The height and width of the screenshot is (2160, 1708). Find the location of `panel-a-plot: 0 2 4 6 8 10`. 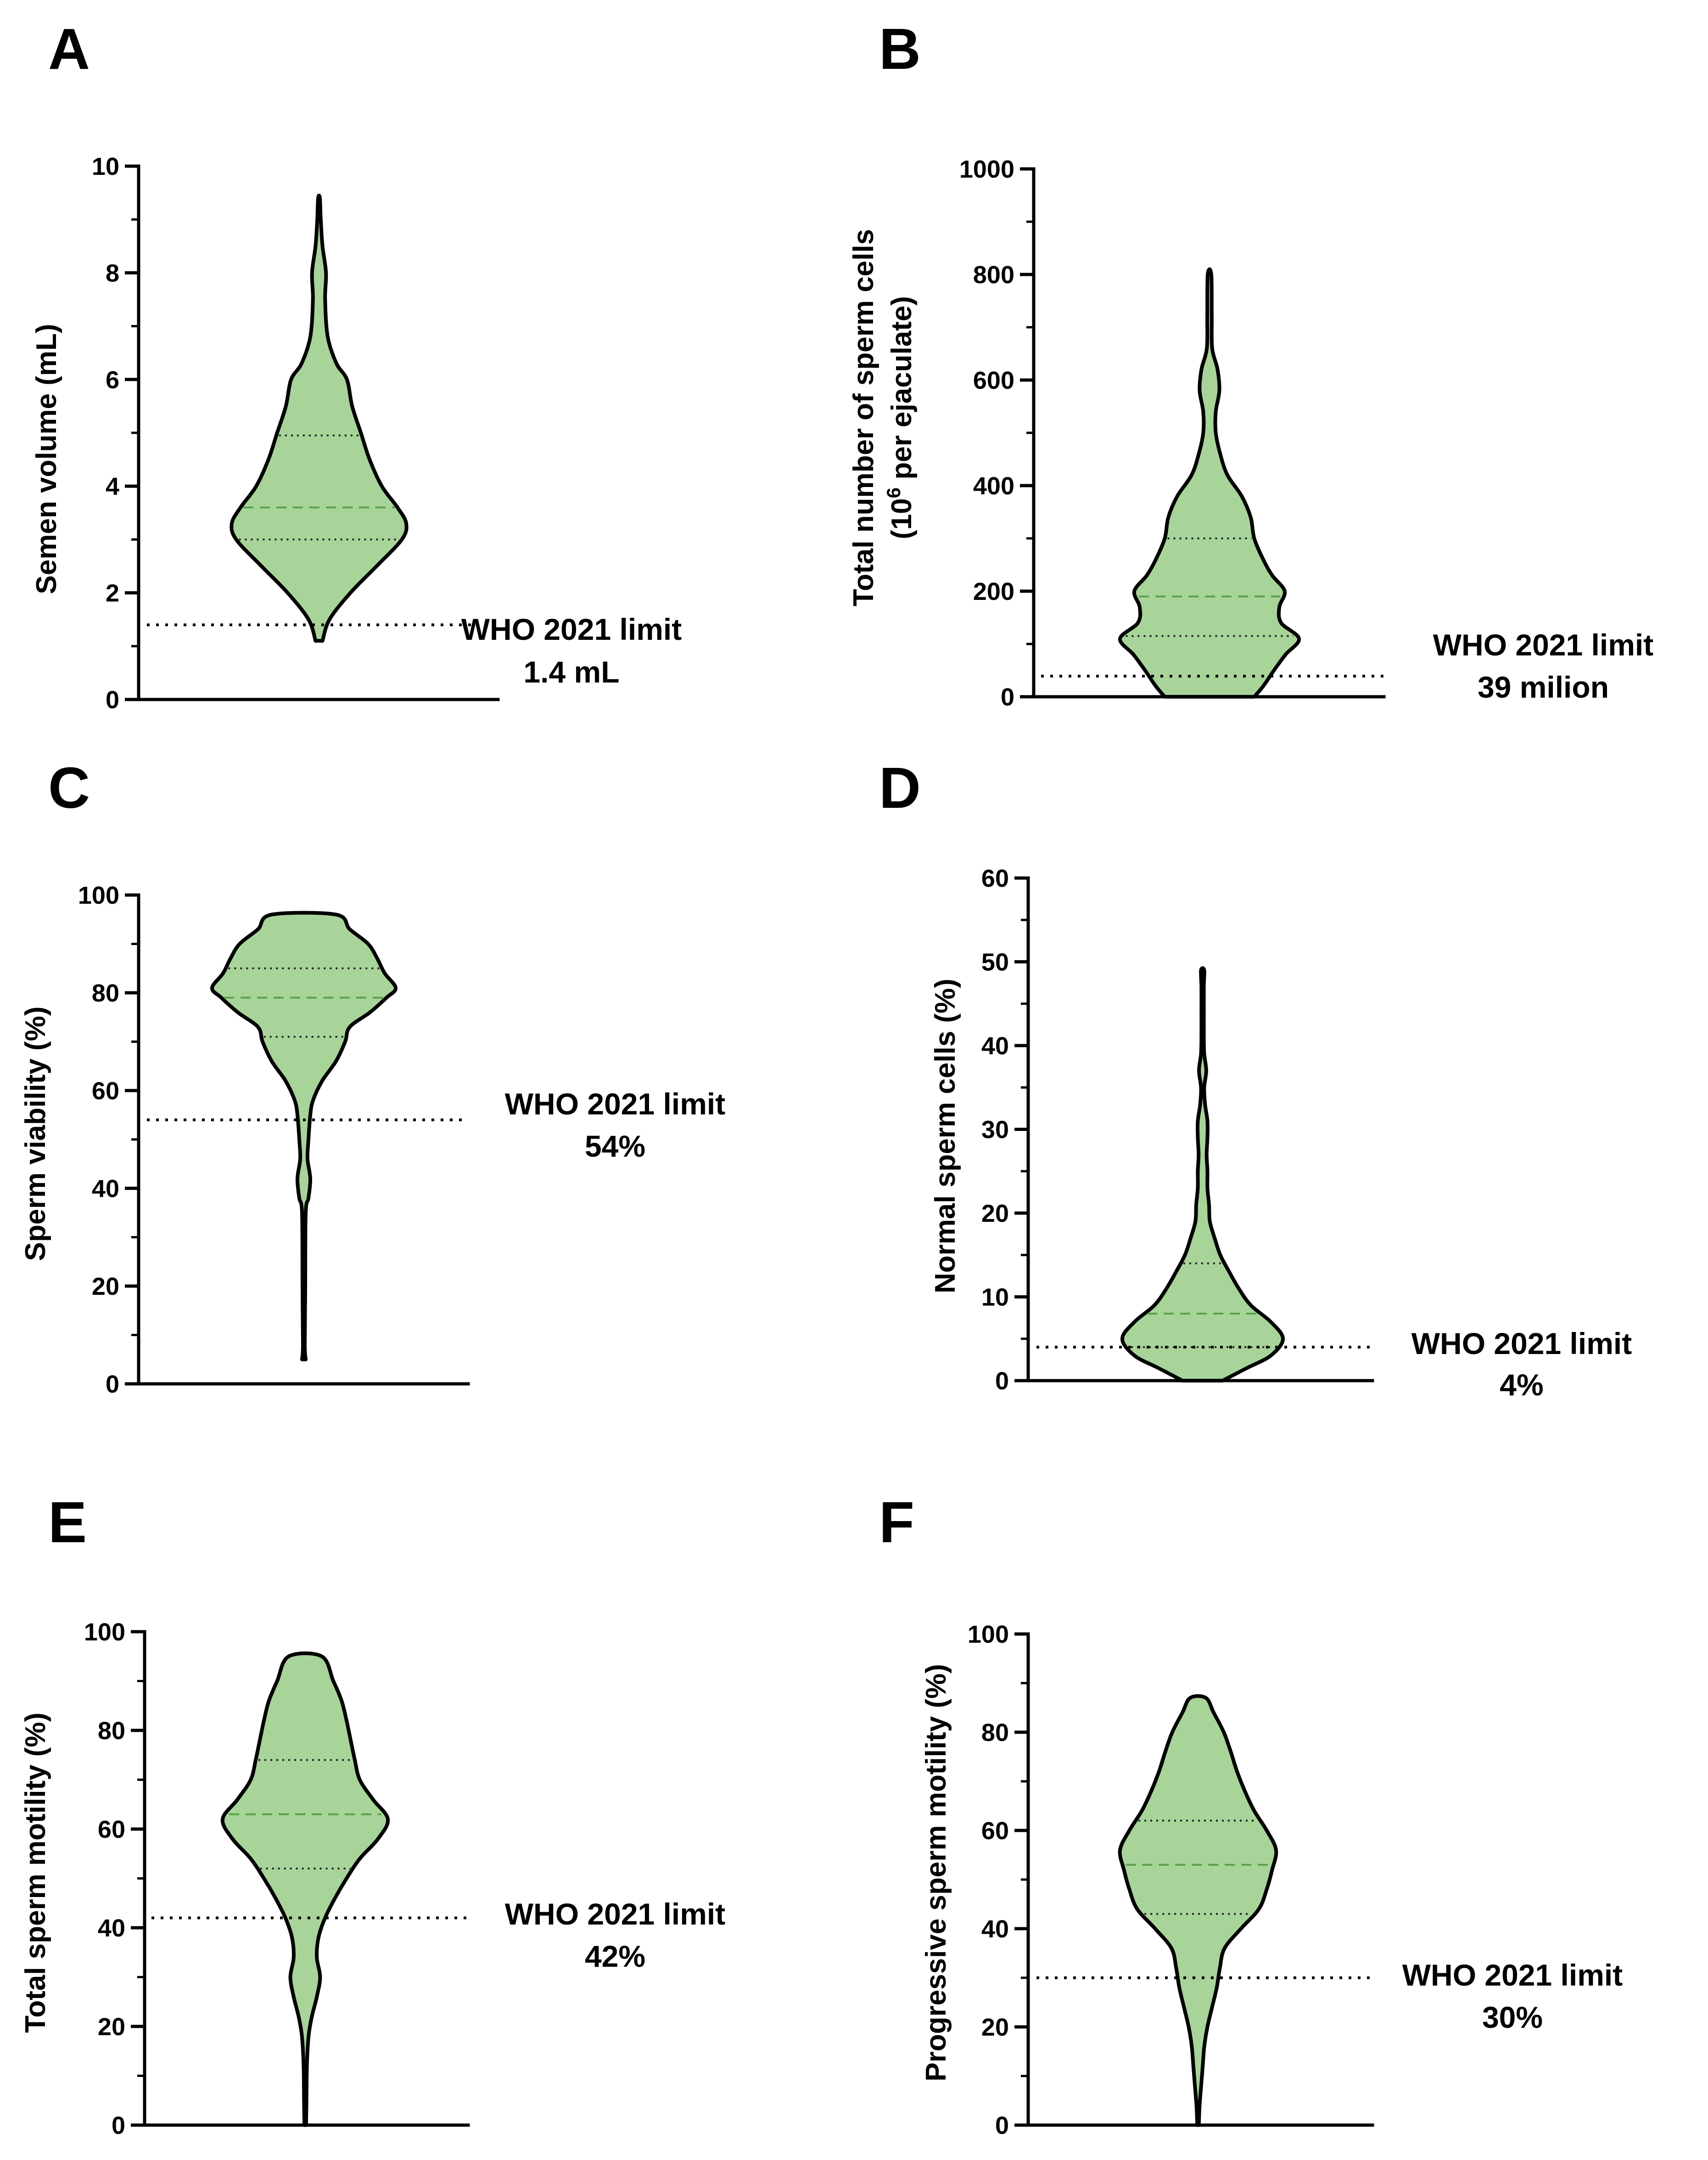

panel-a-plot: 0 2 4 6 8 10 is located at coordinates (282, 433).